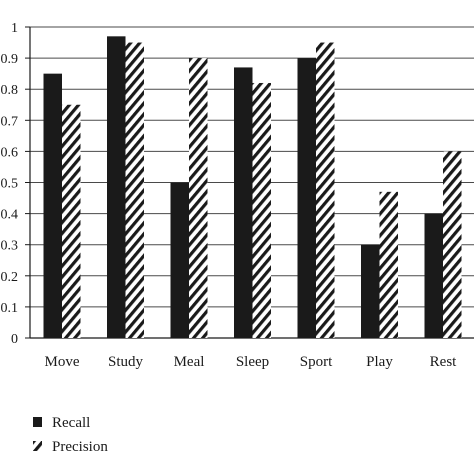 Image resolution: width=474 pixels, height=474 pixels. I want to click on bar-precision-sport, so click(325, 190).